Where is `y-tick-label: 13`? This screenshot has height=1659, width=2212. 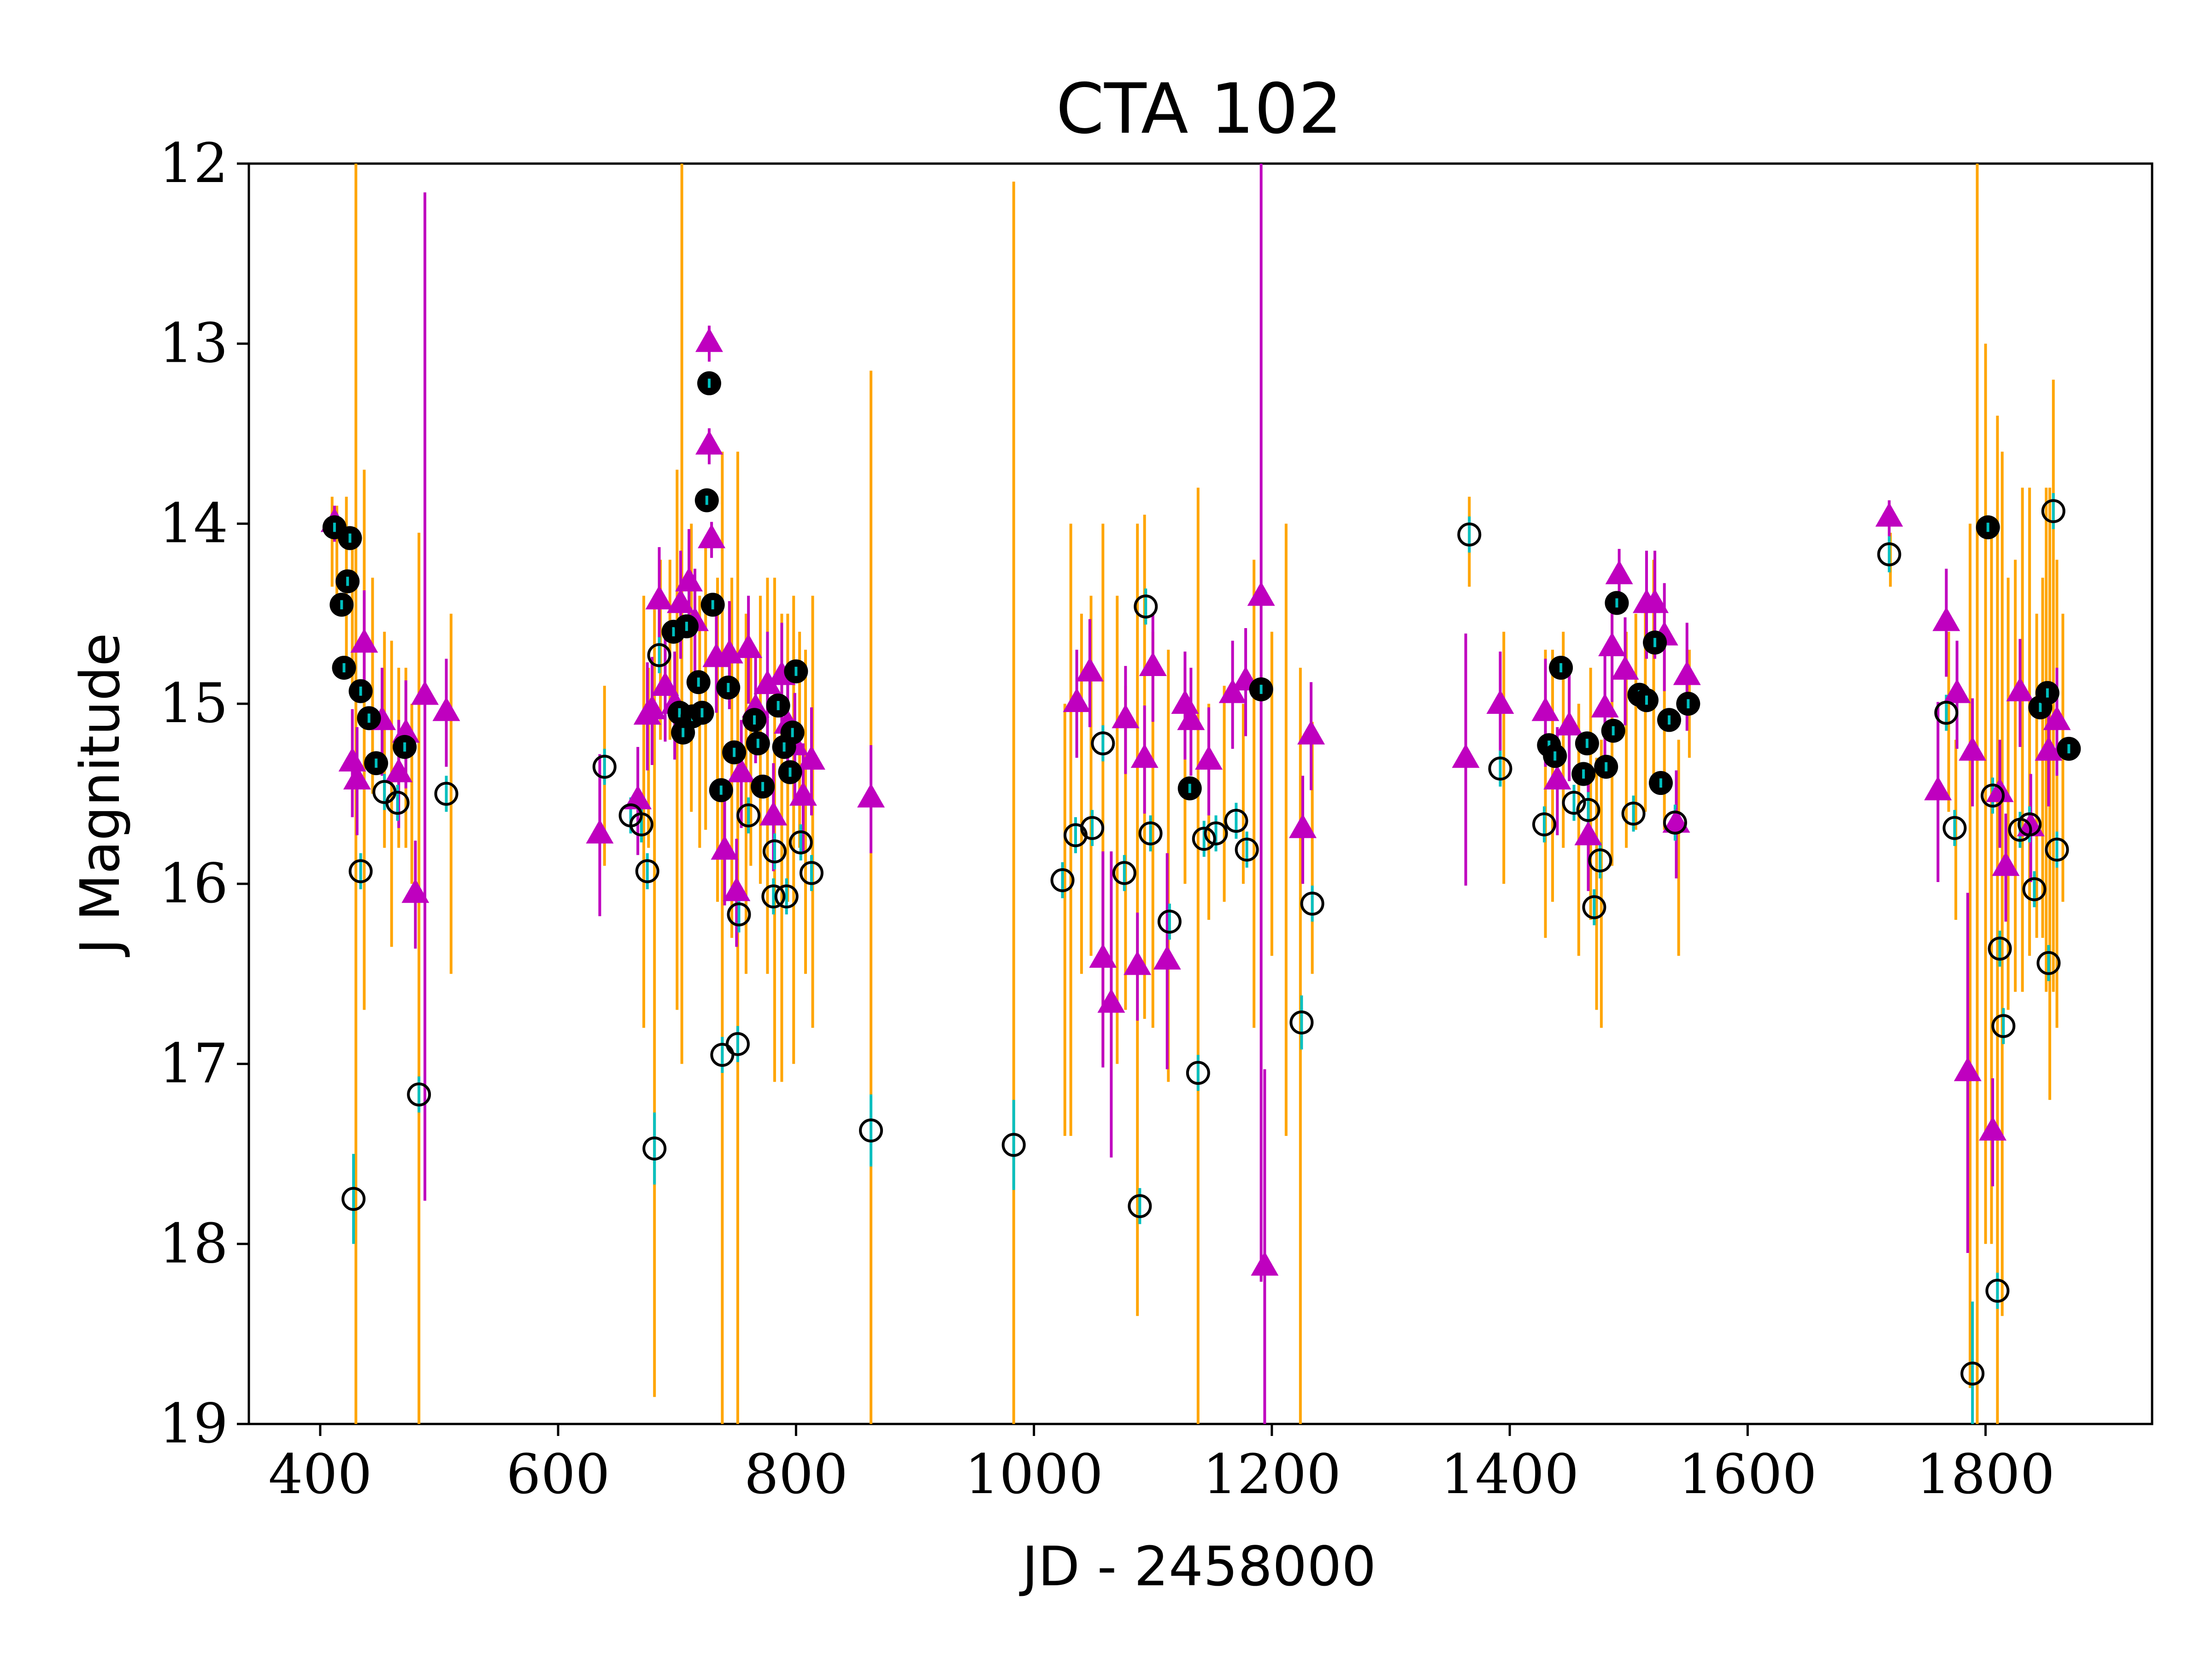
y-tick-label: 13 is located at coordinates (193, 343).